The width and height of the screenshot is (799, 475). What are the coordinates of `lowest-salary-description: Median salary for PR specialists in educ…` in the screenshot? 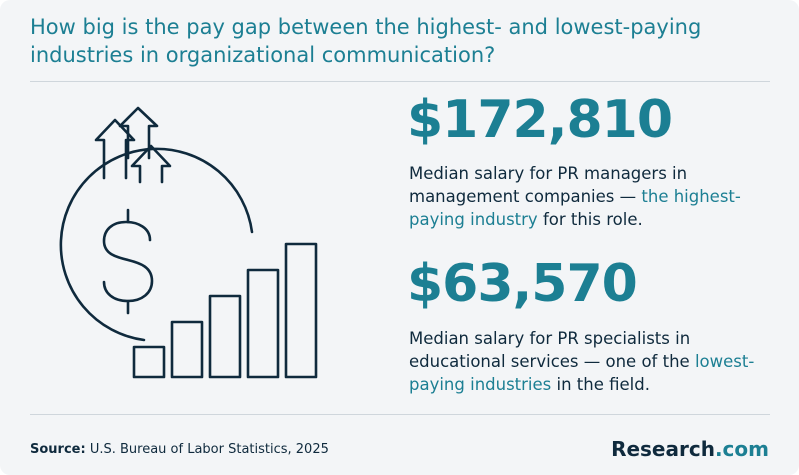 It's located at (589, 361).